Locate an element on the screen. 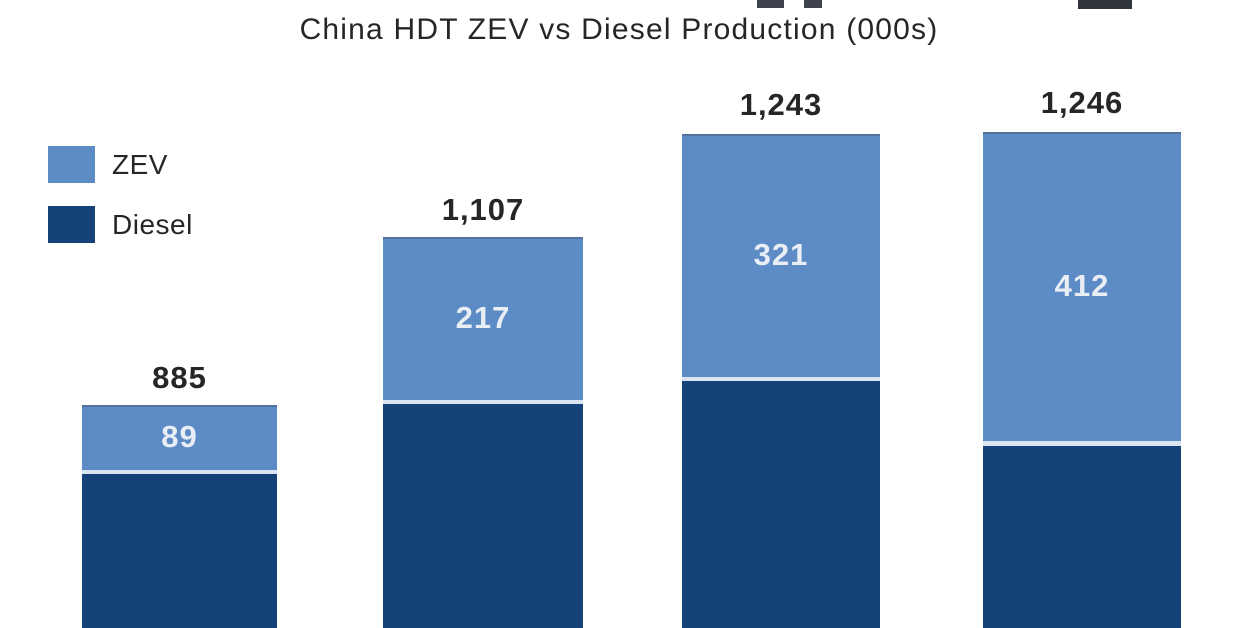  total-label: 1,107 is located at coordinates (483, 209).